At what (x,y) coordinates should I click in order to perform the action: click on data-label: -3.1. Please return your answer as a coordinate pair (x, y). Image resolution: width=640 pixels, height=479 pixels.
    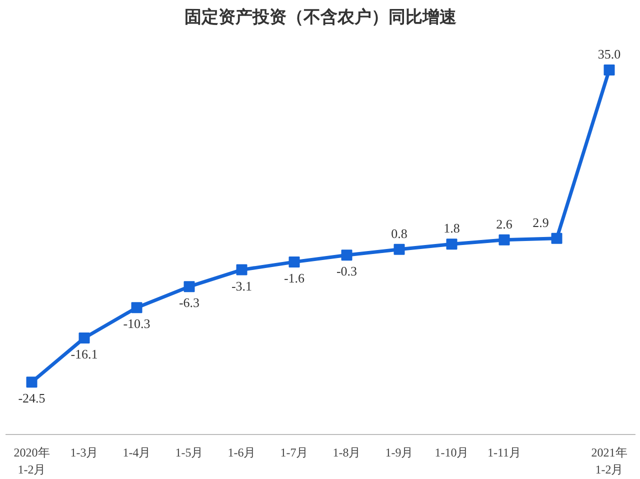
    Looking at the image, I should click on (241, 286).